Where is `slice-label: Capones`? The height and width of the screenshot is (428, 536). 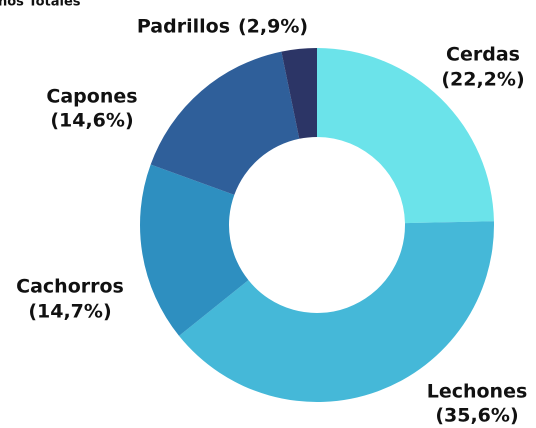 slice-label: Capones is located at coordinates (91, 97).